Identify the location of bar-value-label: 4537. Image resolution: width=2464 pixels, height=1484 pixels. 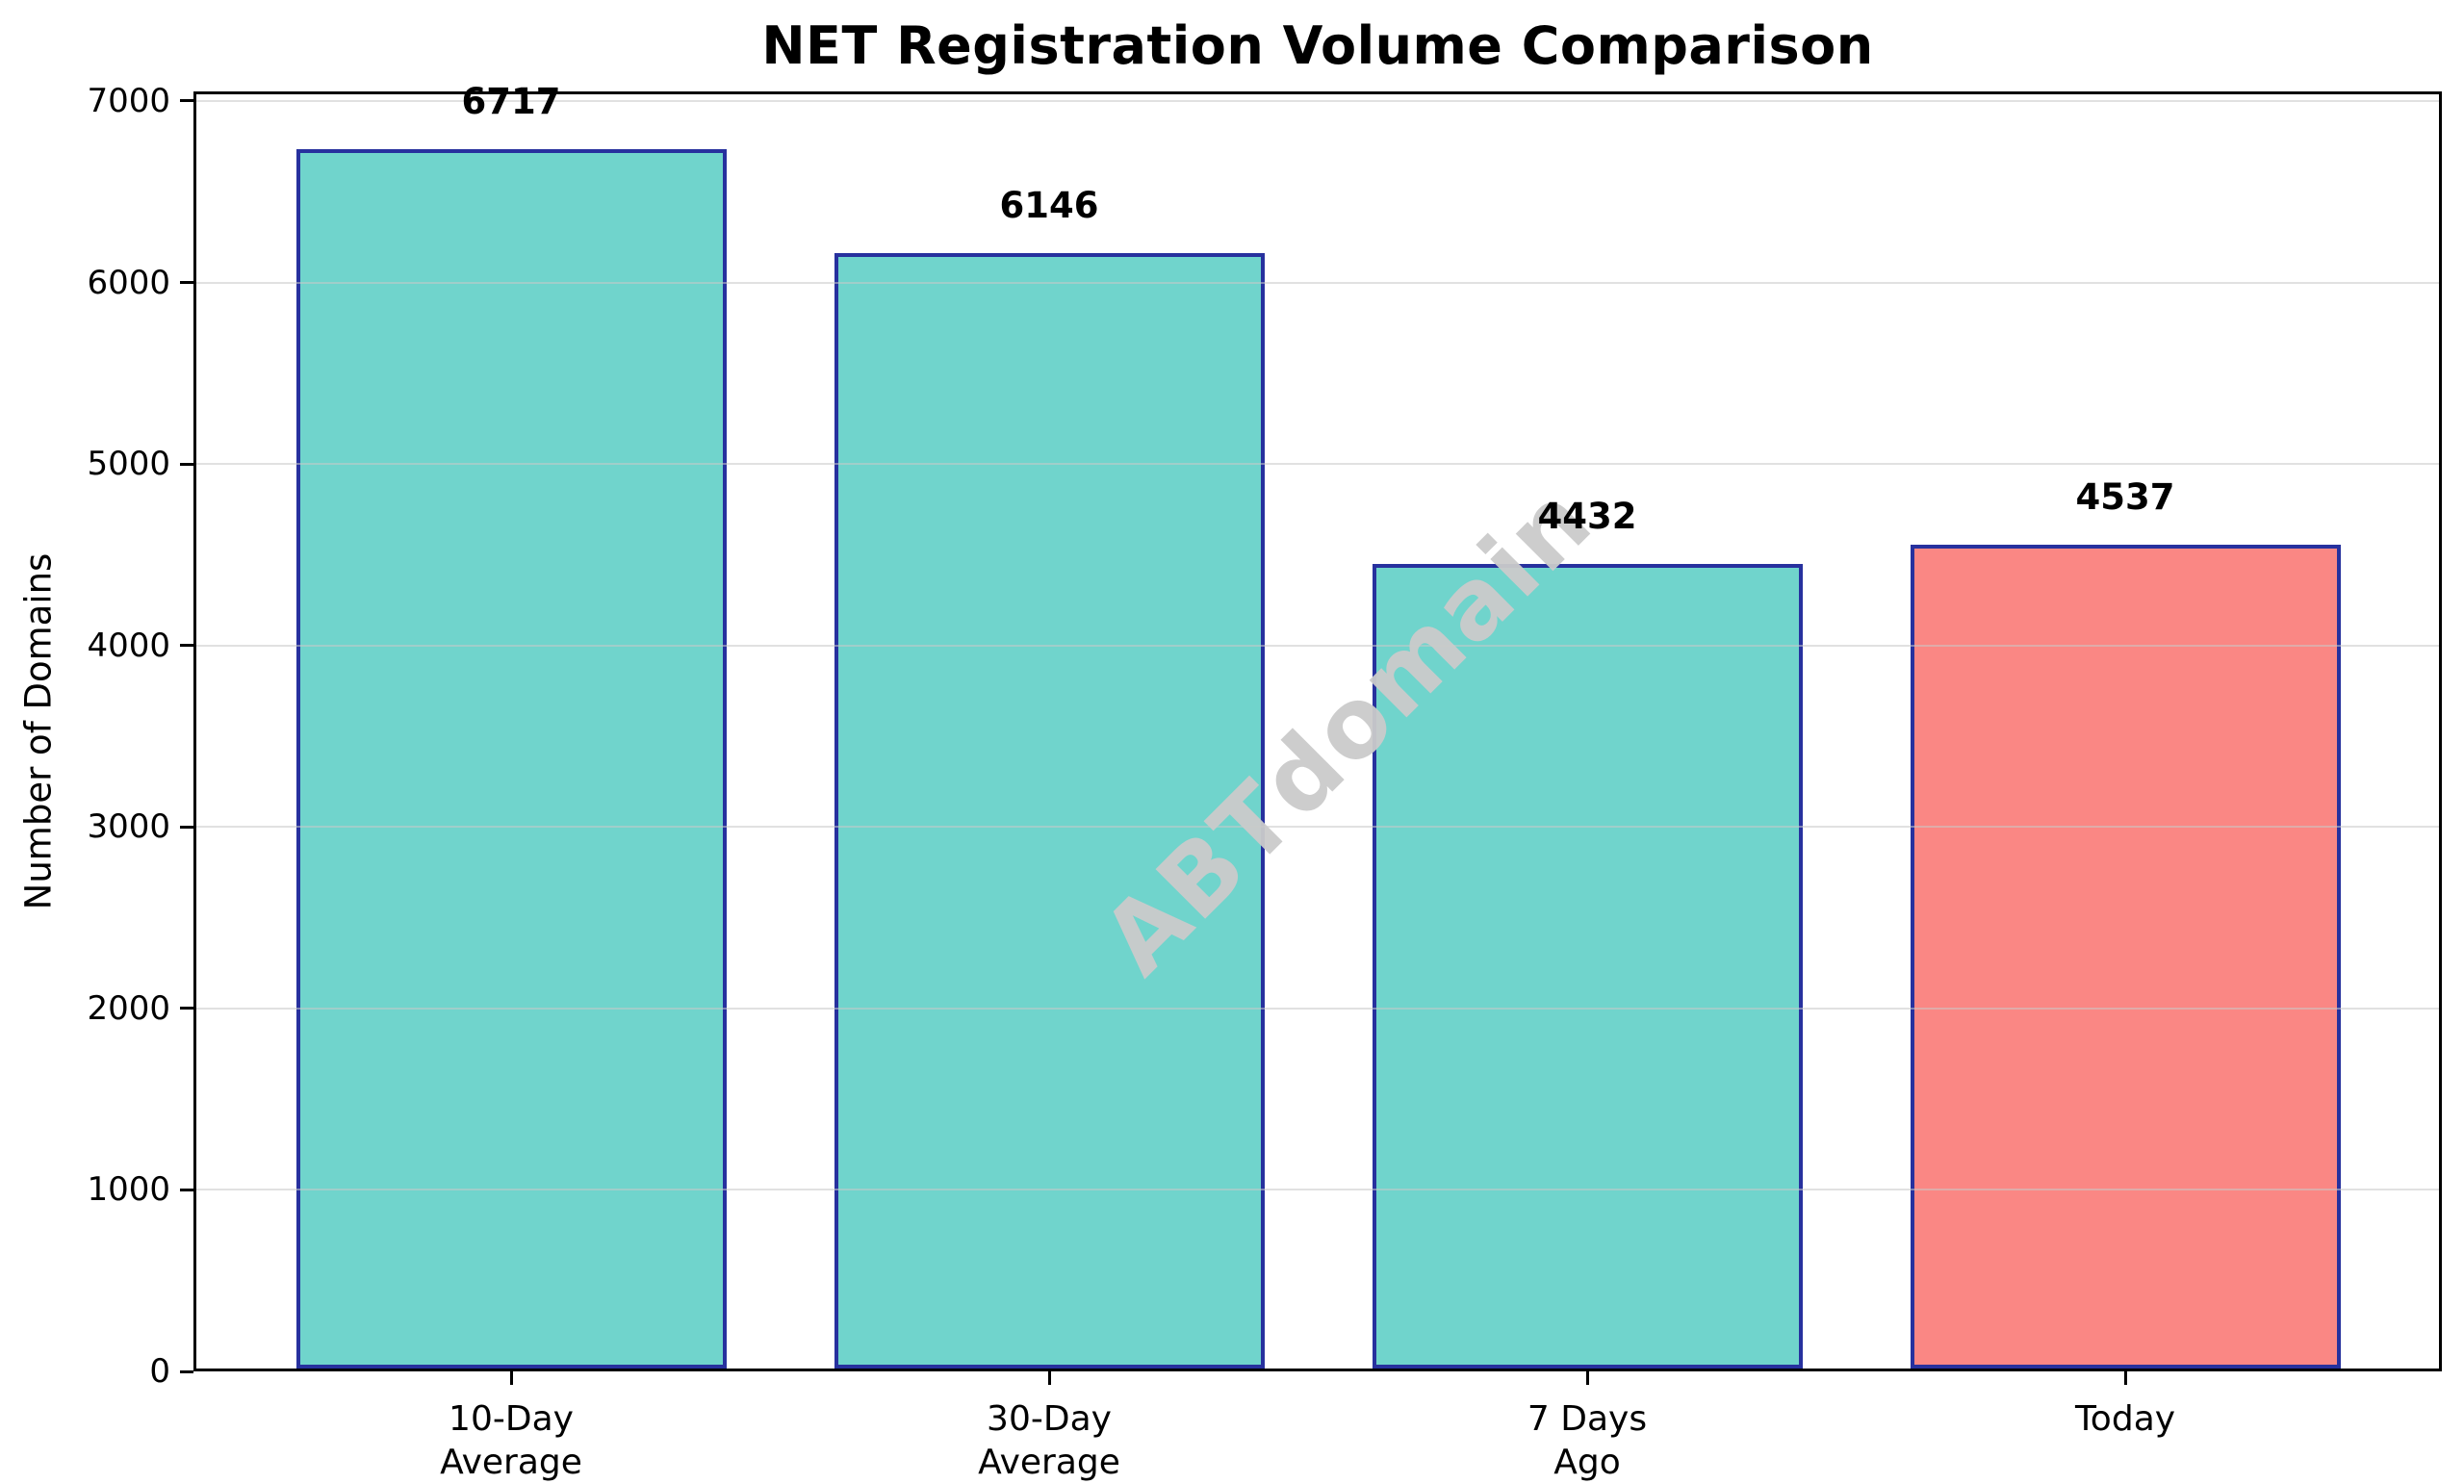
(2125, 498).